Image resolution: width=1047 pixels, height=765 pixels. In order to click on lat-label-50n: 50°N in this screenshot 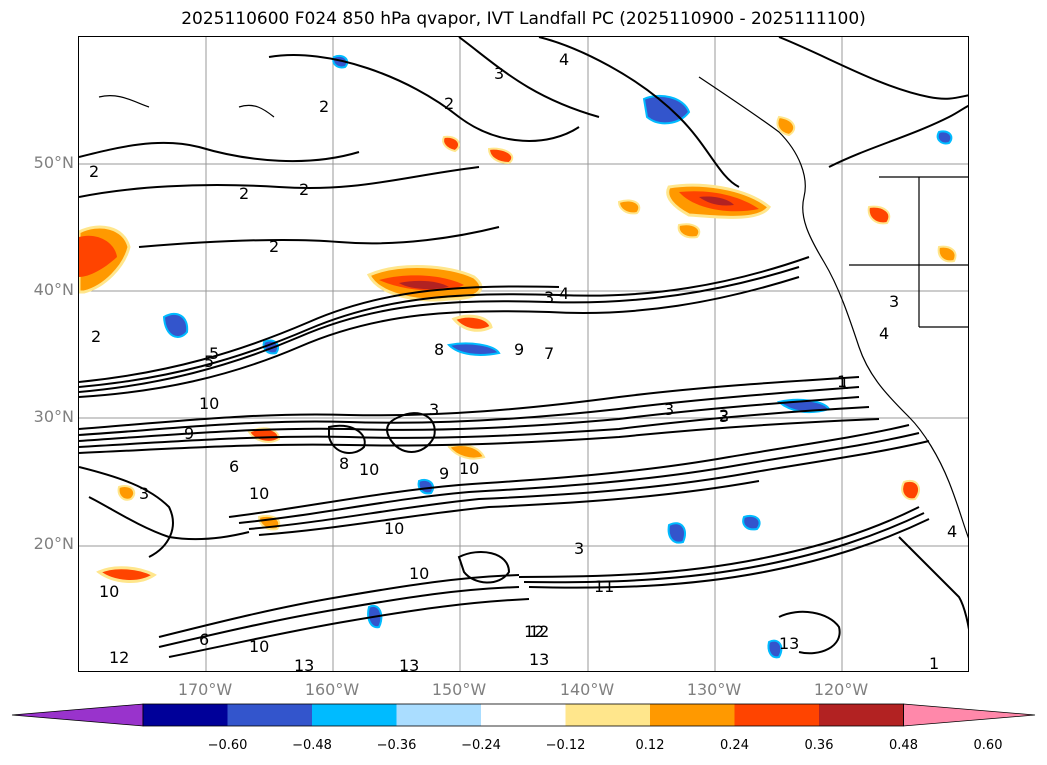, I will do `click(53, 162)`.